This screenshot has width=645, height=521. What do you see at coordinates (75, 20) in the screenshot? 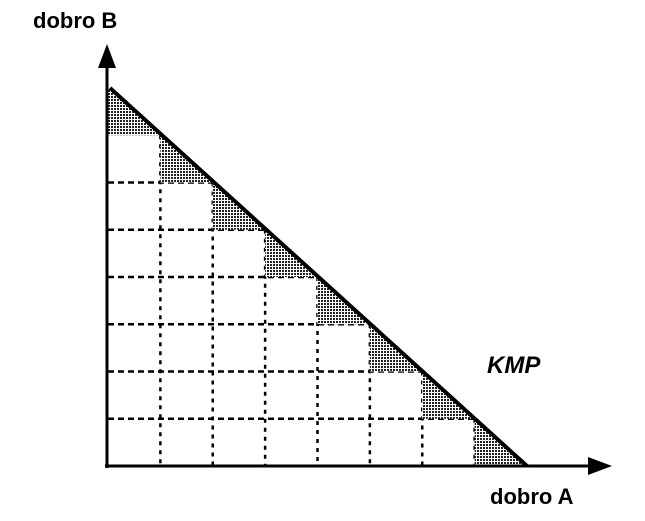
I see `y-axis-label: dobro B` at bounding box center [75, 20].